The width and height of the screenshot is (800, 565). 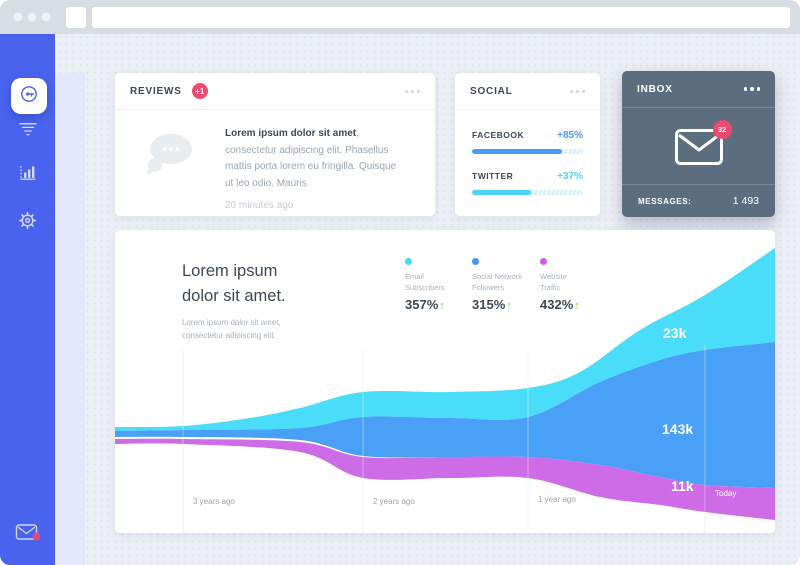 What do you see at coordinates (665, 201) in the screenshot?
I see `messages-label: MESSAGES:` at bounding box center [665, 201].